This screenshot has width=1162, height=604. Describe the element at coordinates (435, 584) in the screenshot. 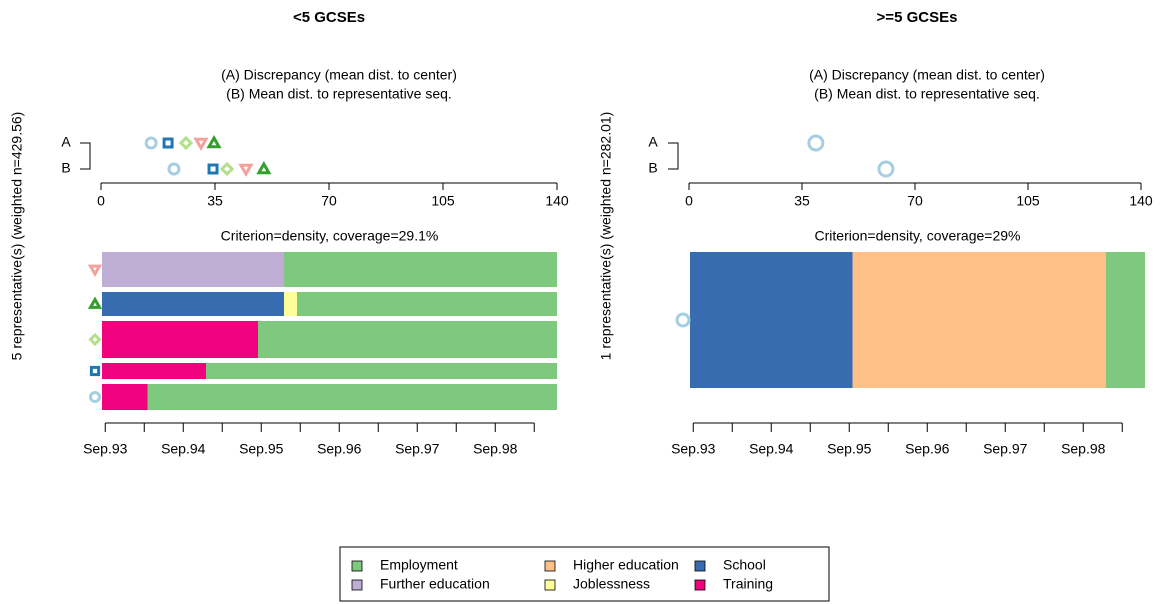

I see `legend-label: Further education` at that location.